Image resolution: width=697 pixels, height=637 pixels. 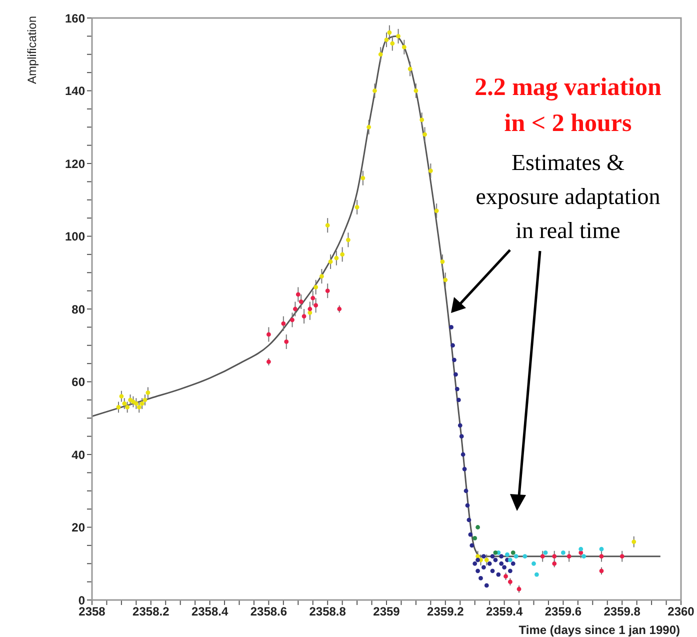 I want to click on x-tick-label: 2359.8, so click(x=622, y=611).